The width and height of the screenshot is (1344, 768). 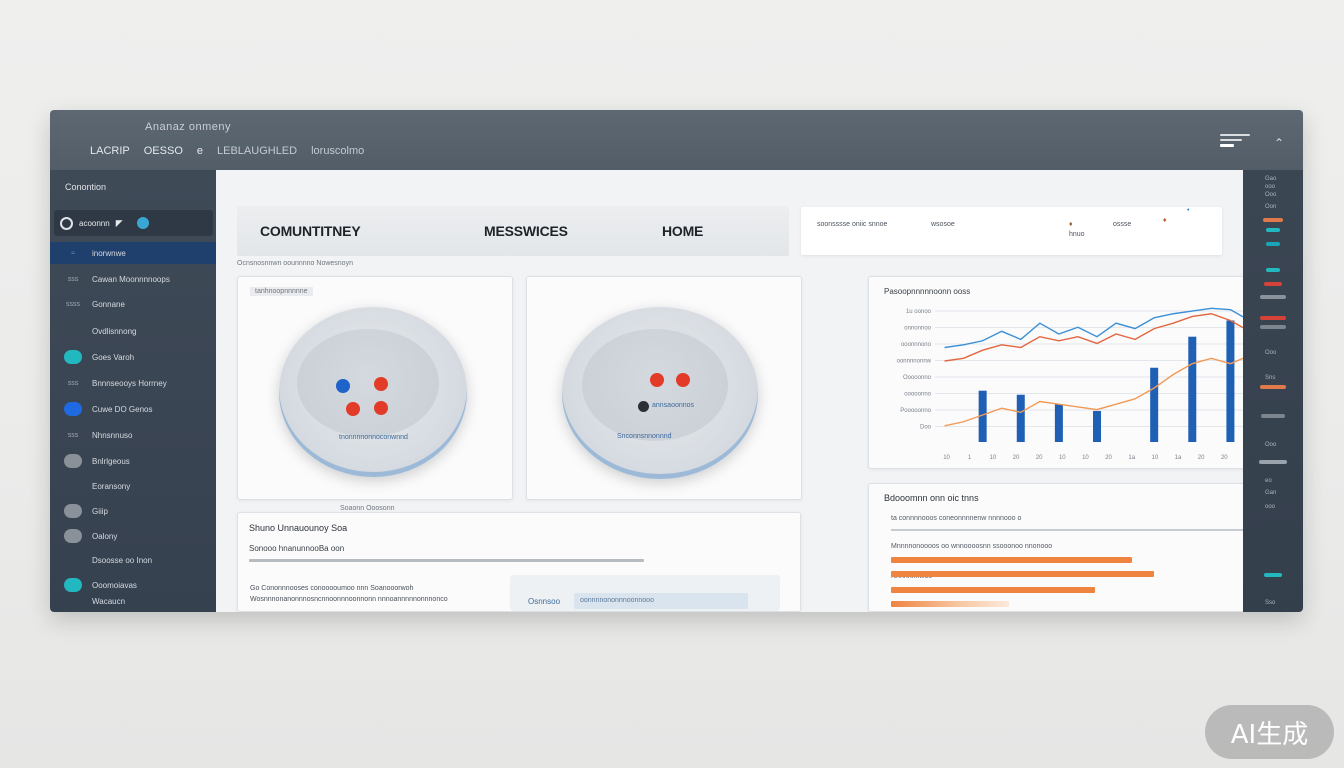 I want to click on disc-card-2: annsaoonnos Snconnsnnonnnd, so click(x=664, y=388).